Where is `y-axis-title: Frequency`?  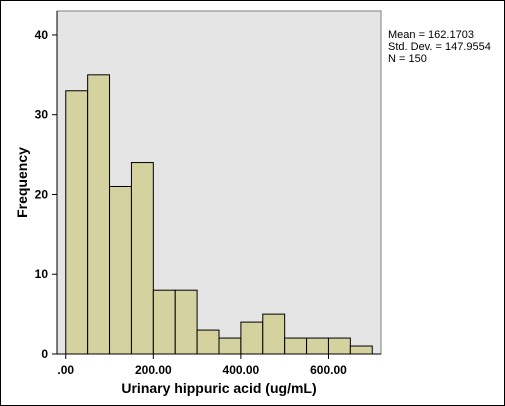
y-axis-title: Frequency is located at coordinates (22, 182).